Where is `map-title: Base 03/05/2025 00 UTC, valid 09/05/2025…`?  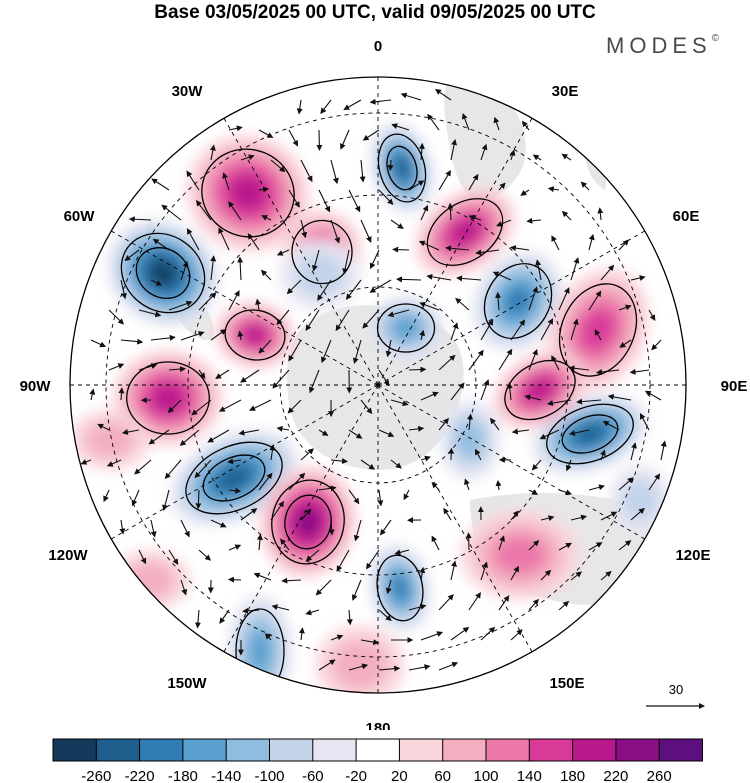
map-title: Base 03/05/2025 00 UTC, valid 09/05/2025… is located at coordinates (375, 12).